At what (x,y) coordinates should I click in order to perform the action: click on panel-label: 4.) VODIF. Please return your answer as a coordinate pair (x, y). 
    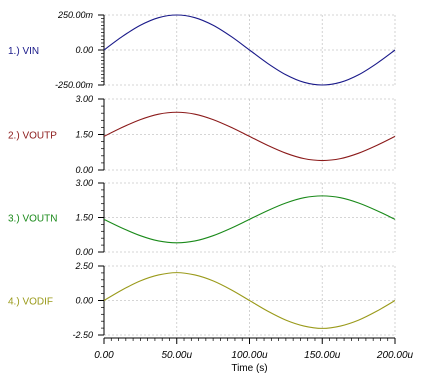
    Looking at the image, I should click on (30, 302).